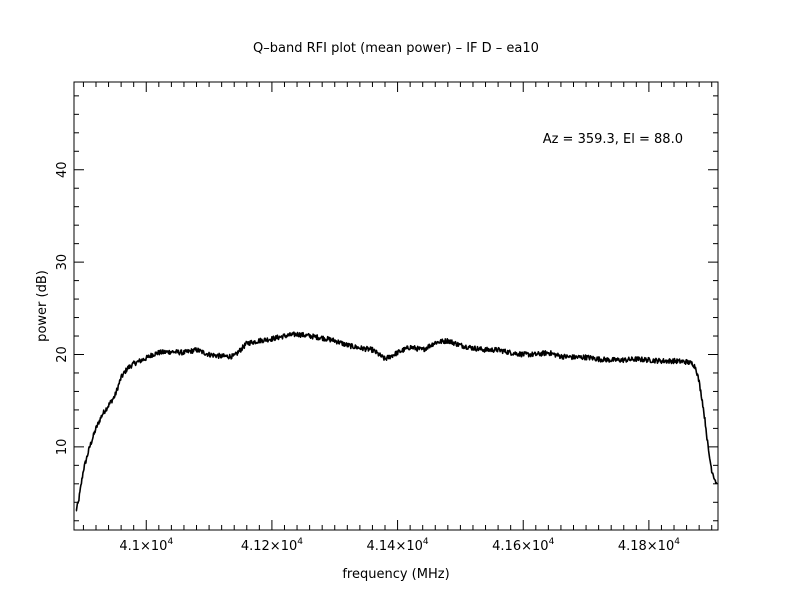  I want to click on y-tick-label: 40, so click(62, 169).